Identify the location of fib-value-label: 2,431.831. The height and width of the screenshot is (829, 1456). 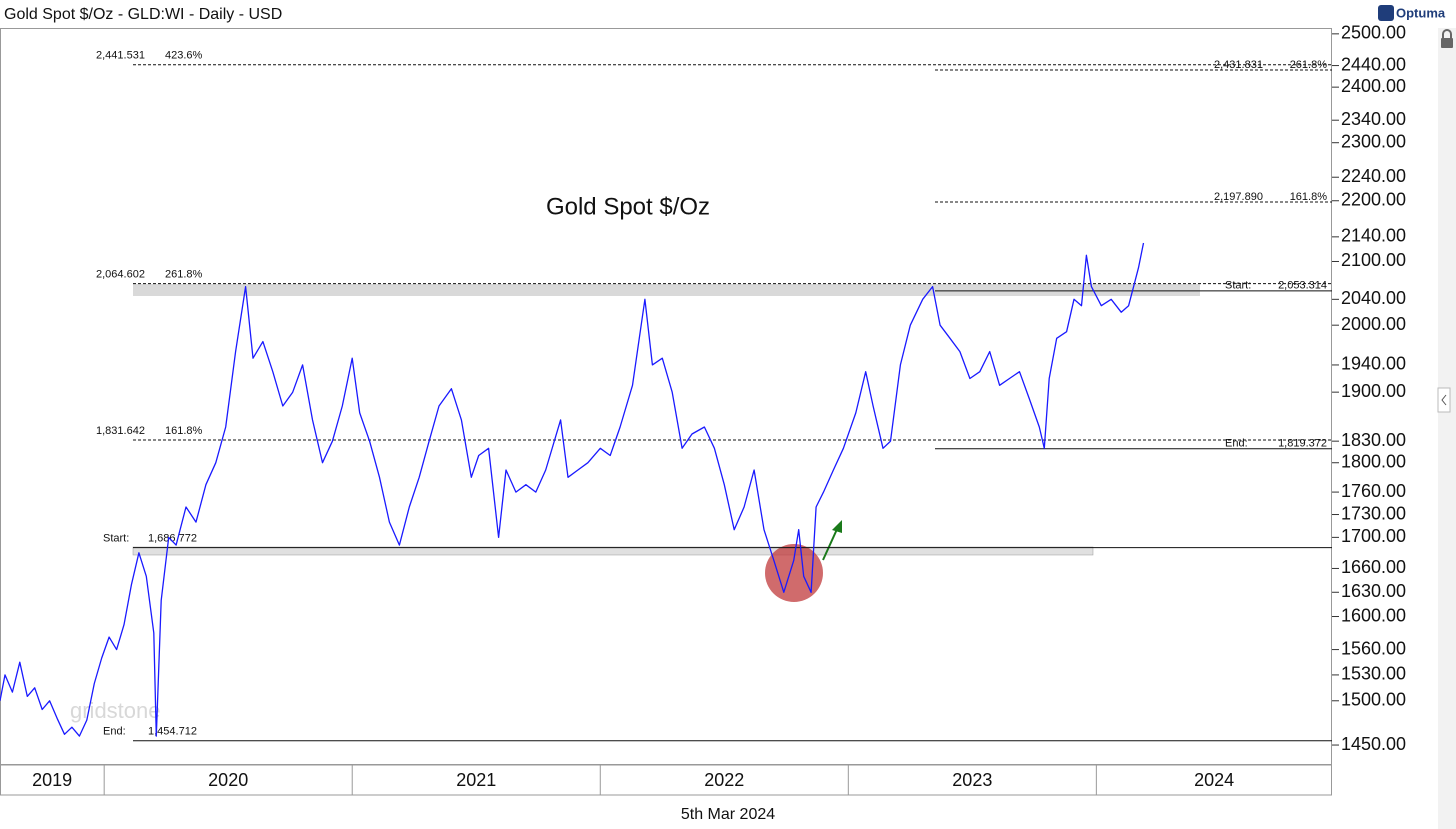
(1238, 65).